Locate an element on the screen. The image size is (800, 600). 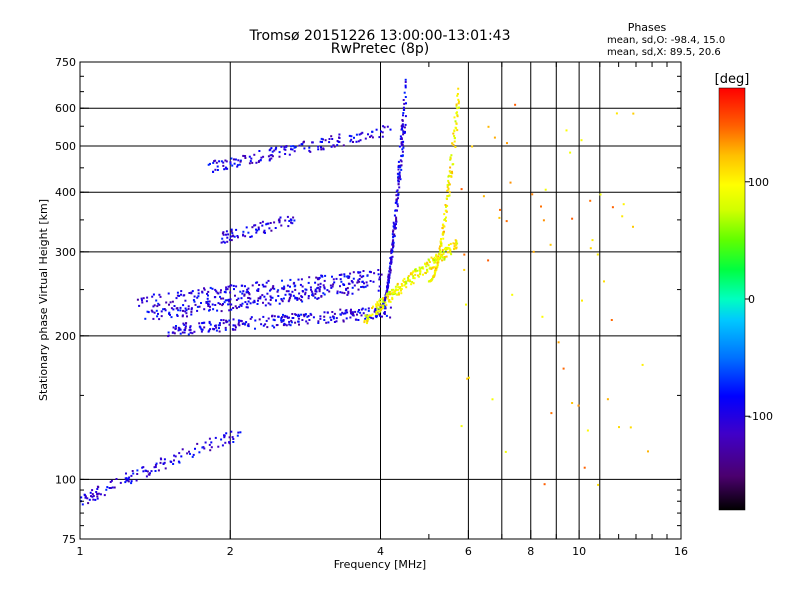
x-axis-label: Frequency [MHz] is located at coordinates (380, 564).